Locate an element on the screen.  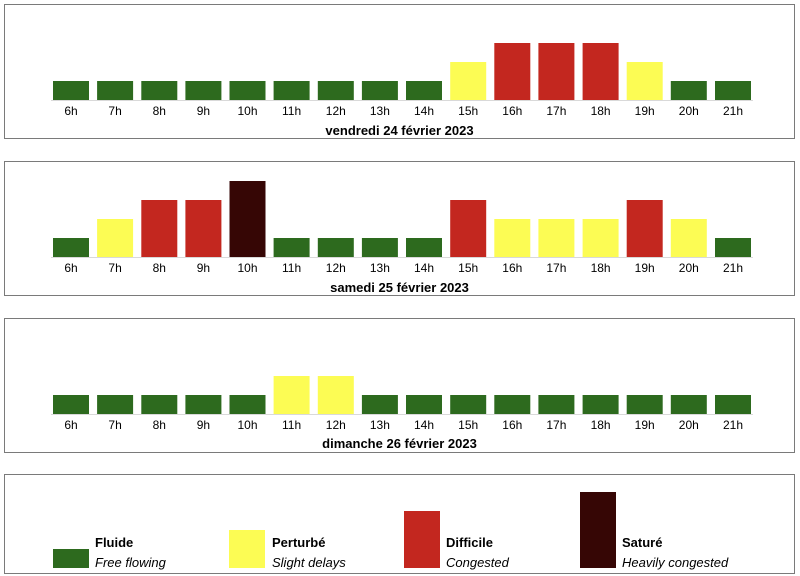
tick-label-sunday-10h: 10h is located at coordinates (247, 425).